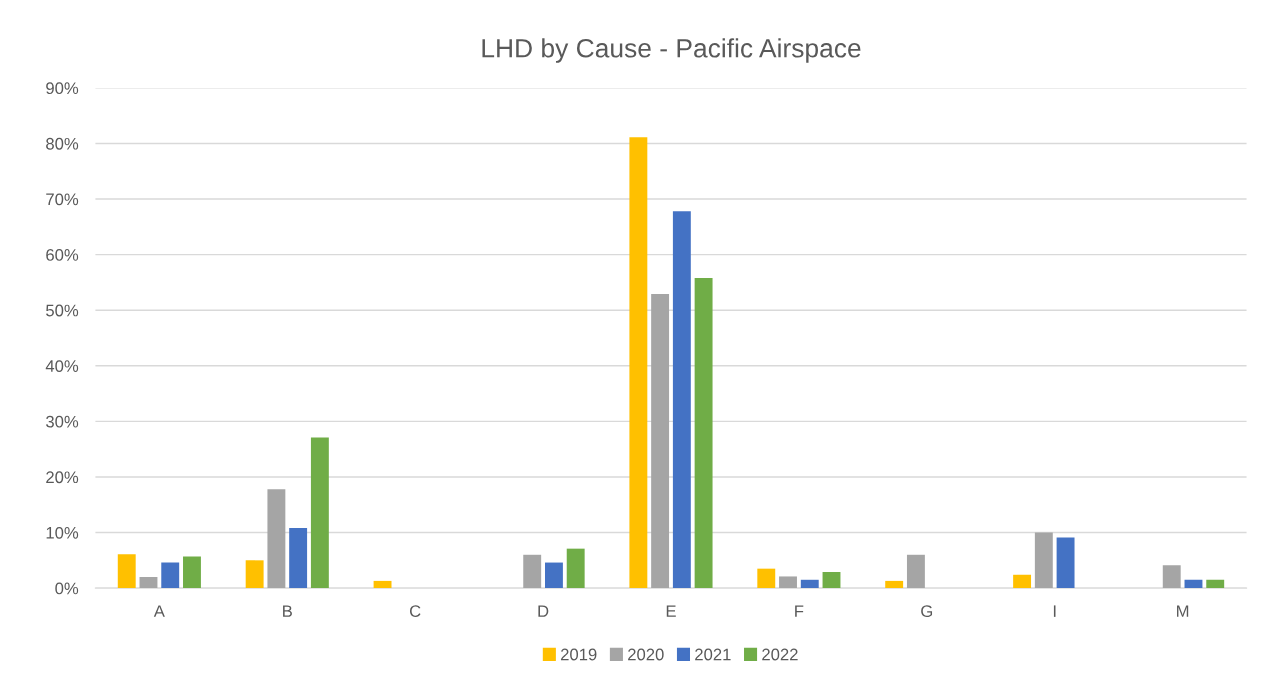 The height and width of the screenshot is (676, 1272). I want to click on legend-label: 2020, so click(646, 654).